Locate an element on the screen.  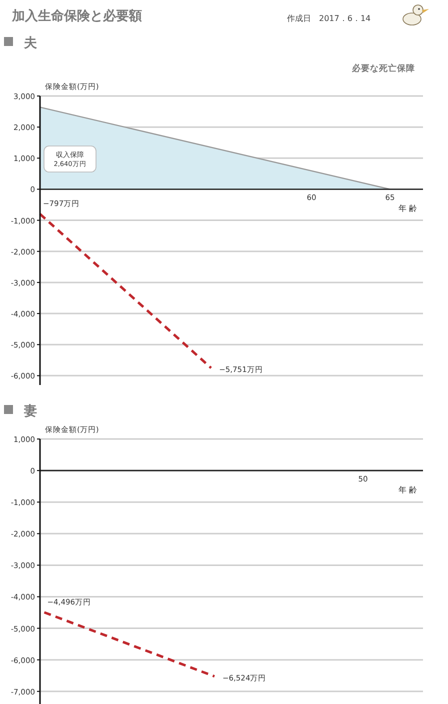
chart-title: 妻 is located at coordinates (30, 411).